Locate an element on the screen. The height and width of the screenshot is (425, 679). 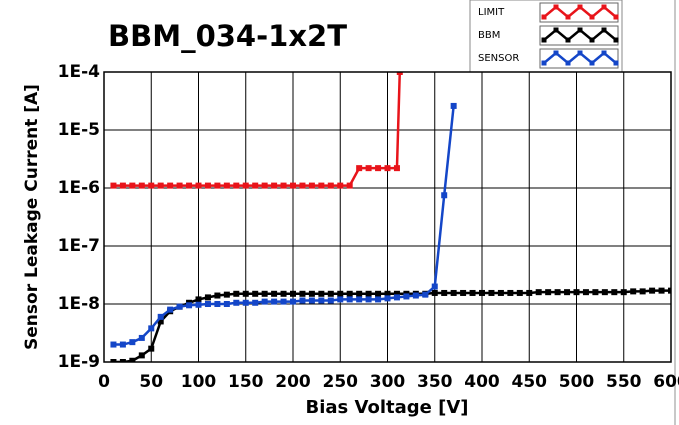
y-tick-label: 1E-6 is located at coordinates (79, 188).